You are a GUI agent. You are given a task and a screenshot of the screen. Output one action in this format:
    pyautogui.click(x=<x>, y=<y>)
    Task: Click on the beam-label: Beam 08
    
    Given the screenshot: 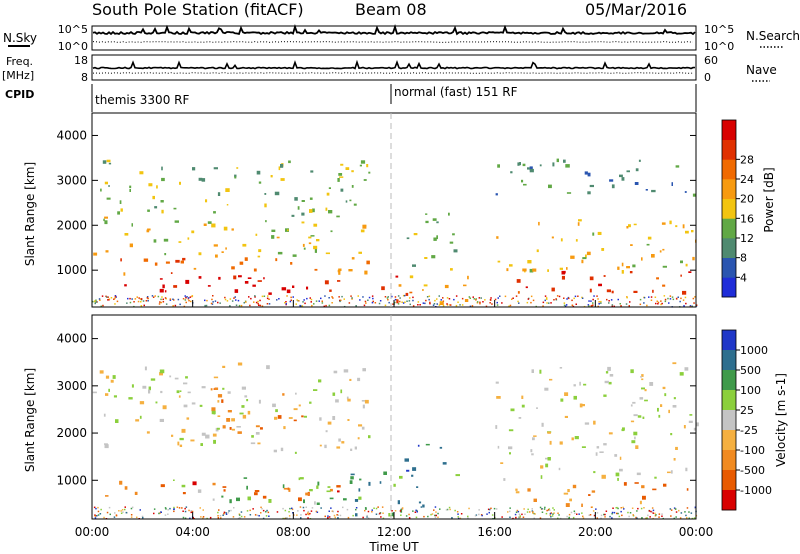 What is the action you would take?
    pyautogui.click(x=391, y=9)
    